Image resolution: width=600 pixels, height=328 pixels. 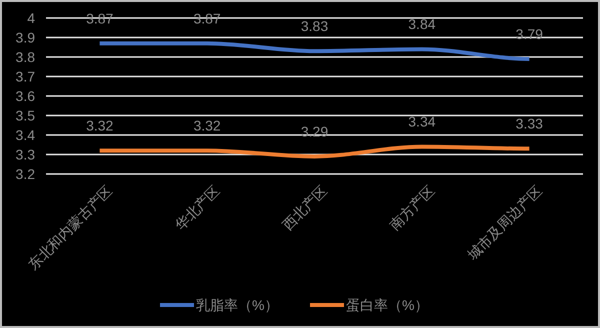 What do you see at coordinates (31, 18) in the screenshot?
I see `y-tick-label: 4` at bounding box center [31, 18].